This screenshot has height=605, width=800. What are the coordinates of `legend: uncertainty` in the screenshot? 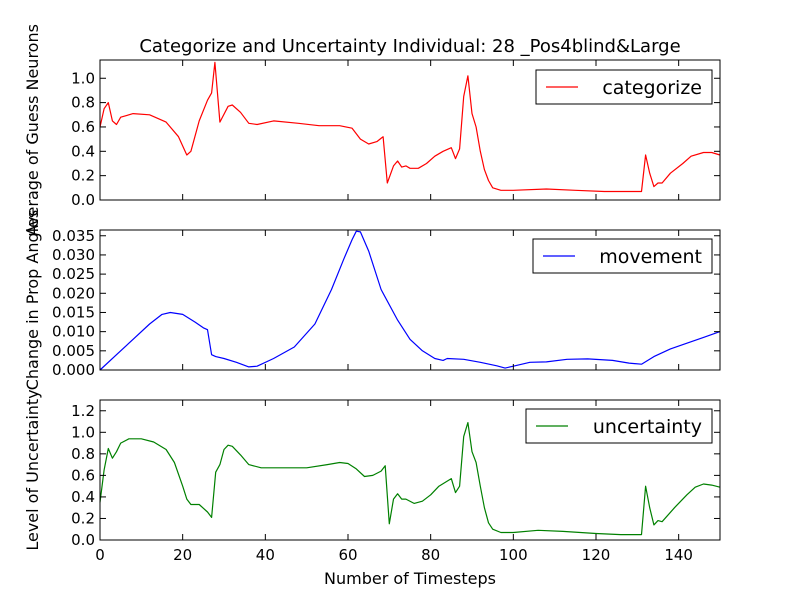 It's located at (619, 426).